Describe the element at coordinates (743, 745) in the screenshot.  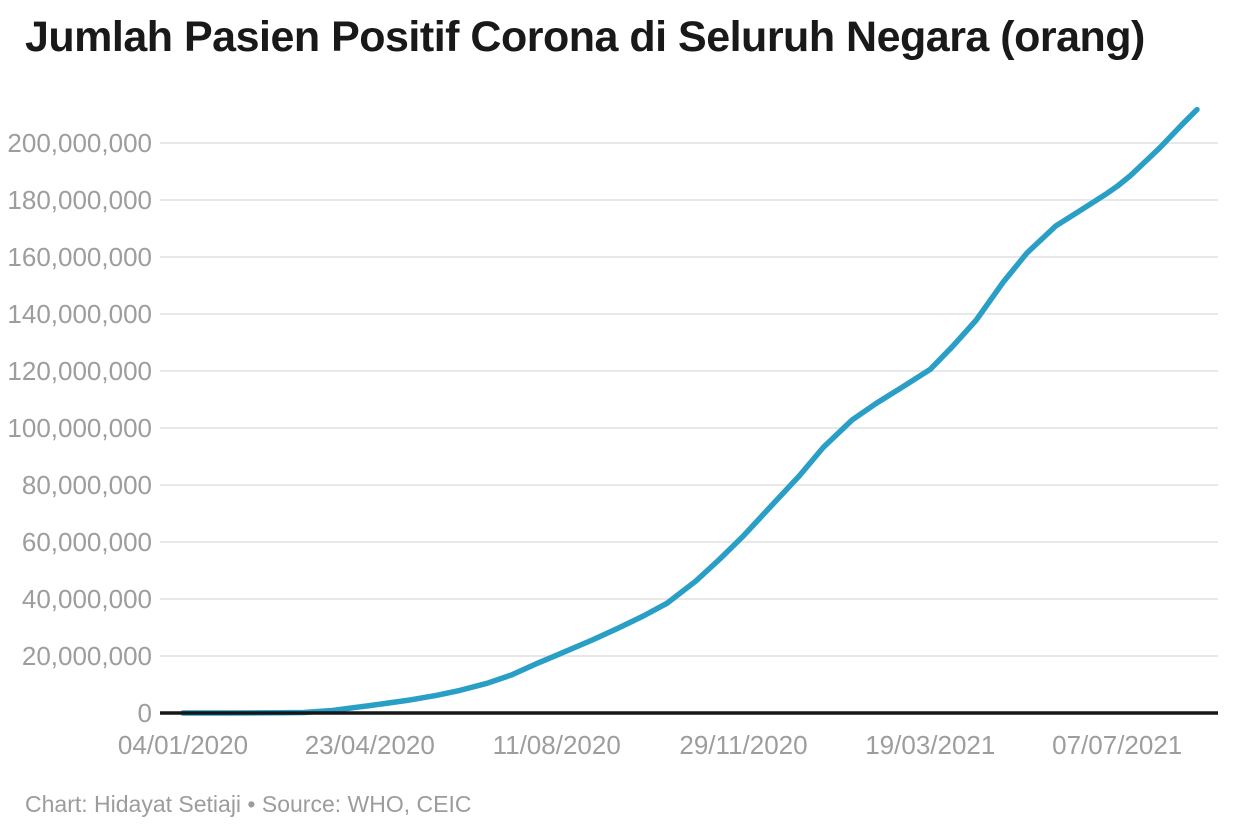
I see `x-tick-label: 29/11/2020` at that location.